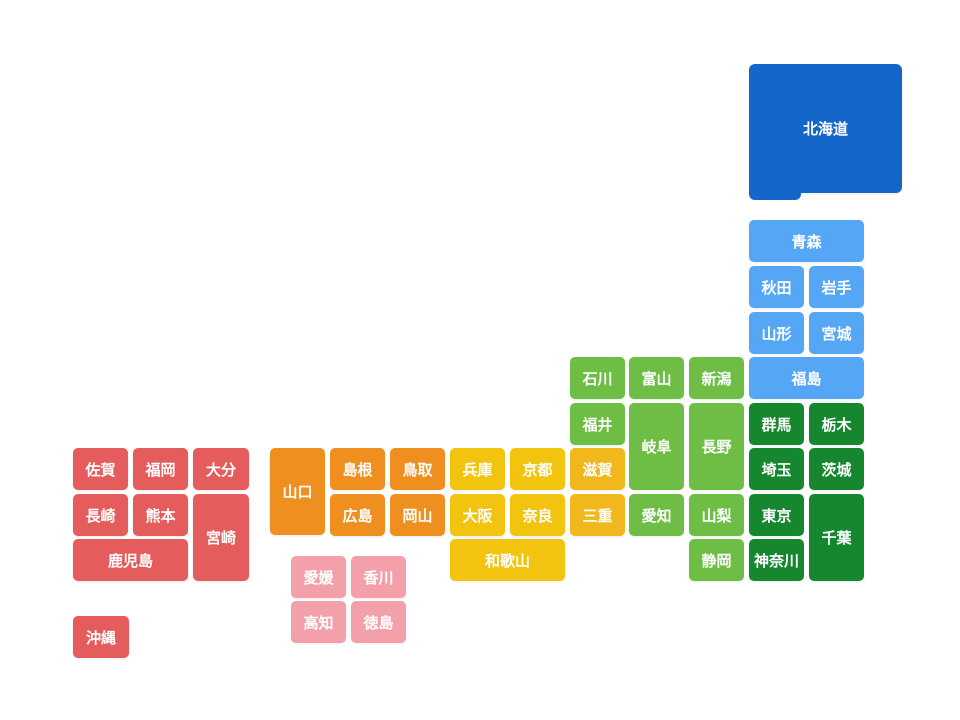  What do you see at coordinates (537, 469) in the screenshot?
I see `pref-kyoto: 京都` at bounding box center [537, 469].